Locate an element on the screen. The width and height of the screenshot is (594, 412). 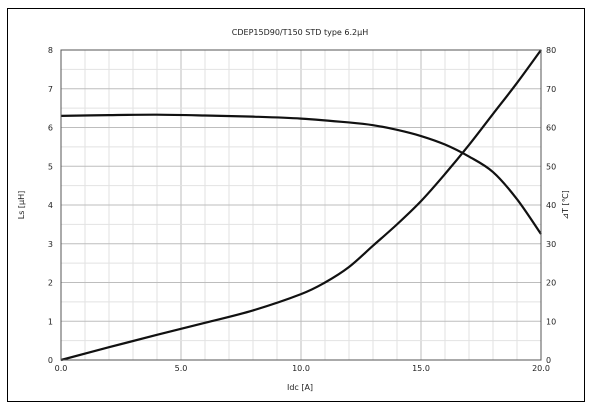
y-right-tick-label: 60 is located at coordinates (551, 128).